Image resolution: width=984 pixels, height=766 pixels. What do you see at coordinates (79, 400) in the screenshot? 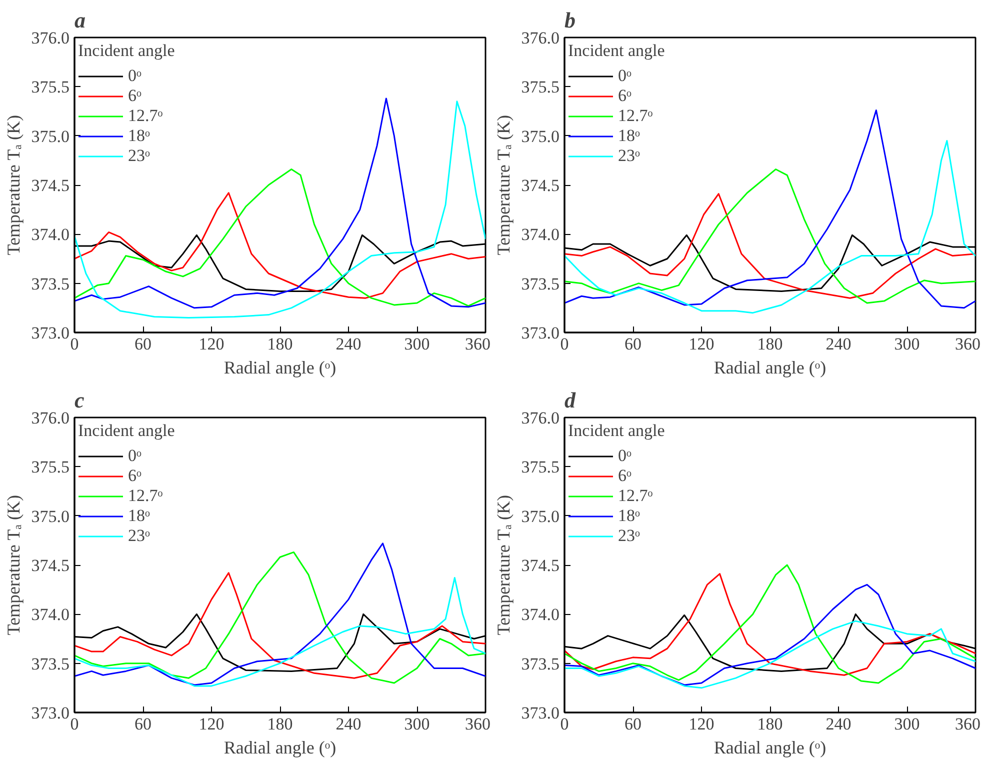
I see `chart-title: c` at bounding box center [79, 400].